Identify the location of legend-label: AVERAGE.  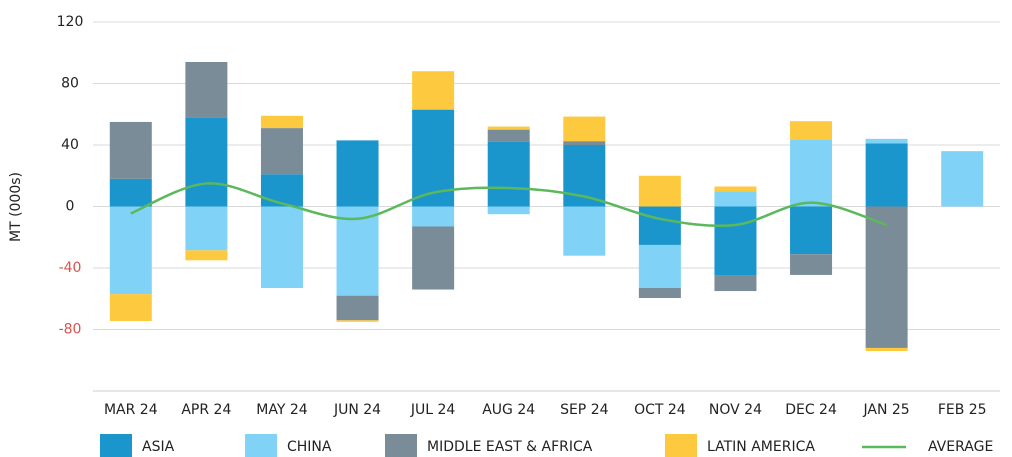
(960, 447).